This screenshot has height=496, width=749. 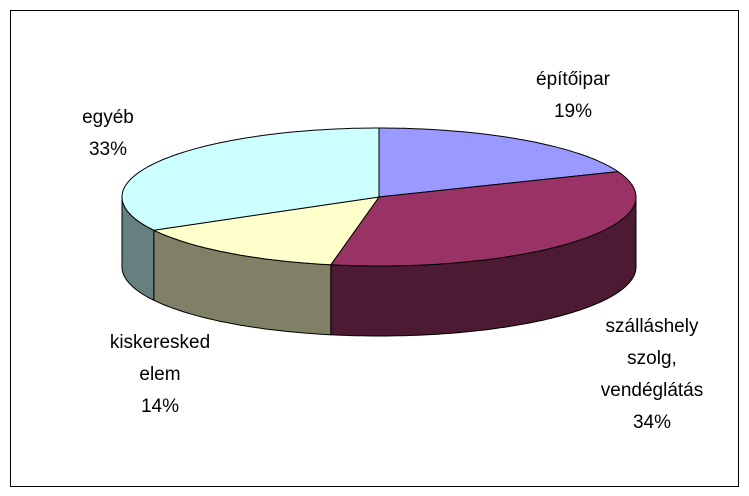 I want to click on data-label: építőipar 19%, so click(x=573, y=96).